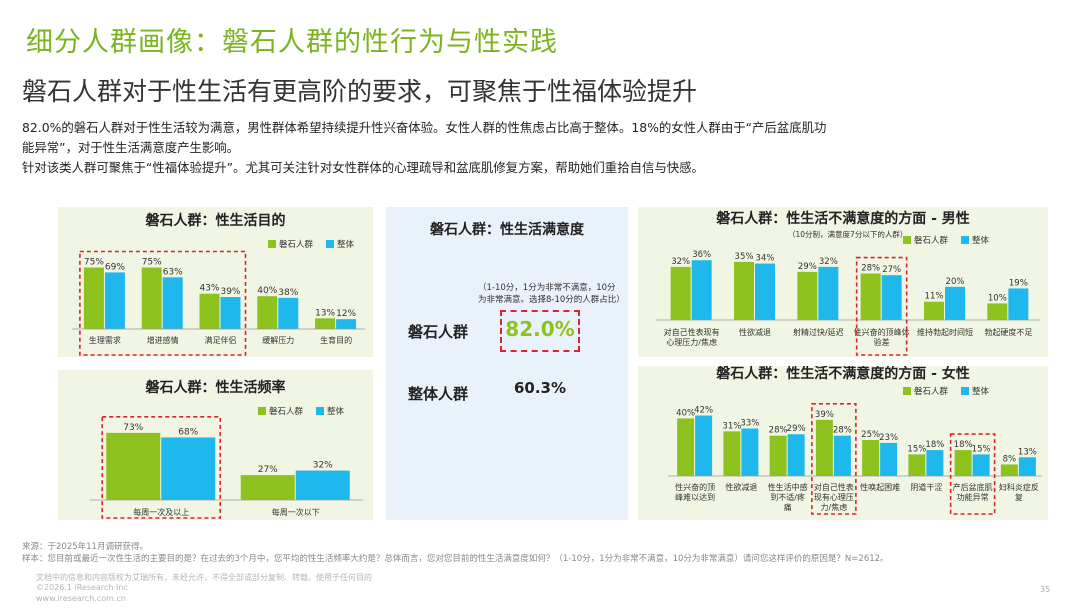 This screenshot has height=608, width=1080. Describe the element at coordinates (695, 497) in the screenshot. I see `female-category-0-1: 峰难以达到` at that location.